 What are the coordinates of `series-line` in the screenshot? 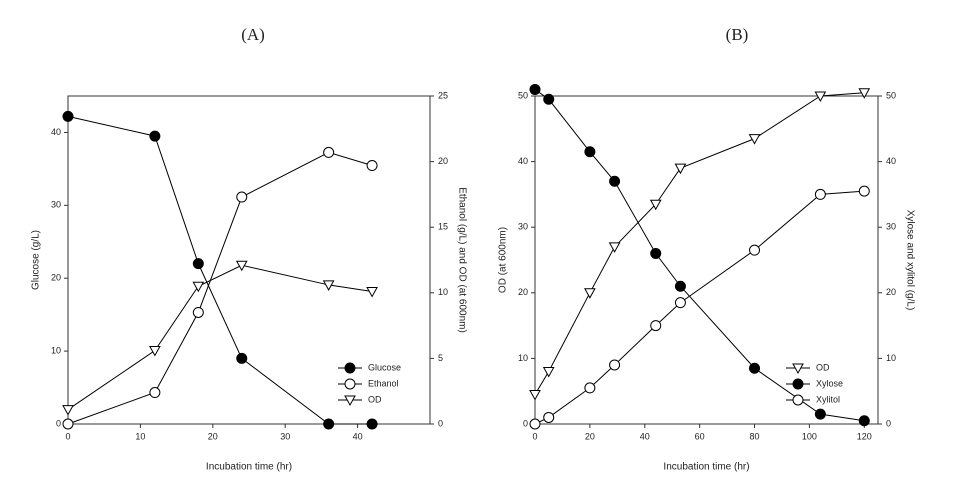 It's located at (220, 337).